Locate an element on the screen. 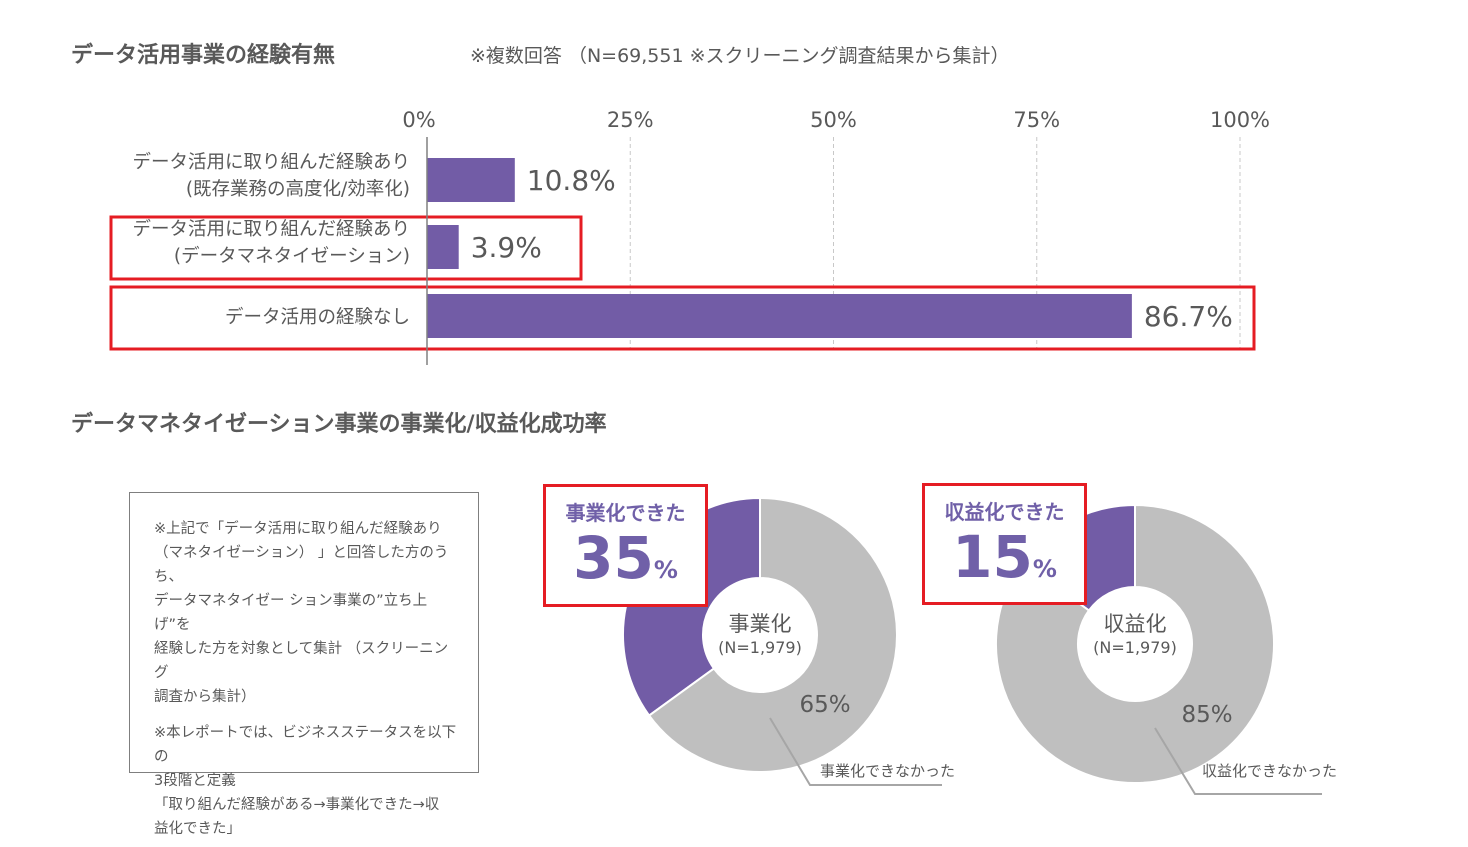 This screenshot has width=1468, height=847. donut1-callout: 事業化できた 35% is located at coordinates (625, 545).